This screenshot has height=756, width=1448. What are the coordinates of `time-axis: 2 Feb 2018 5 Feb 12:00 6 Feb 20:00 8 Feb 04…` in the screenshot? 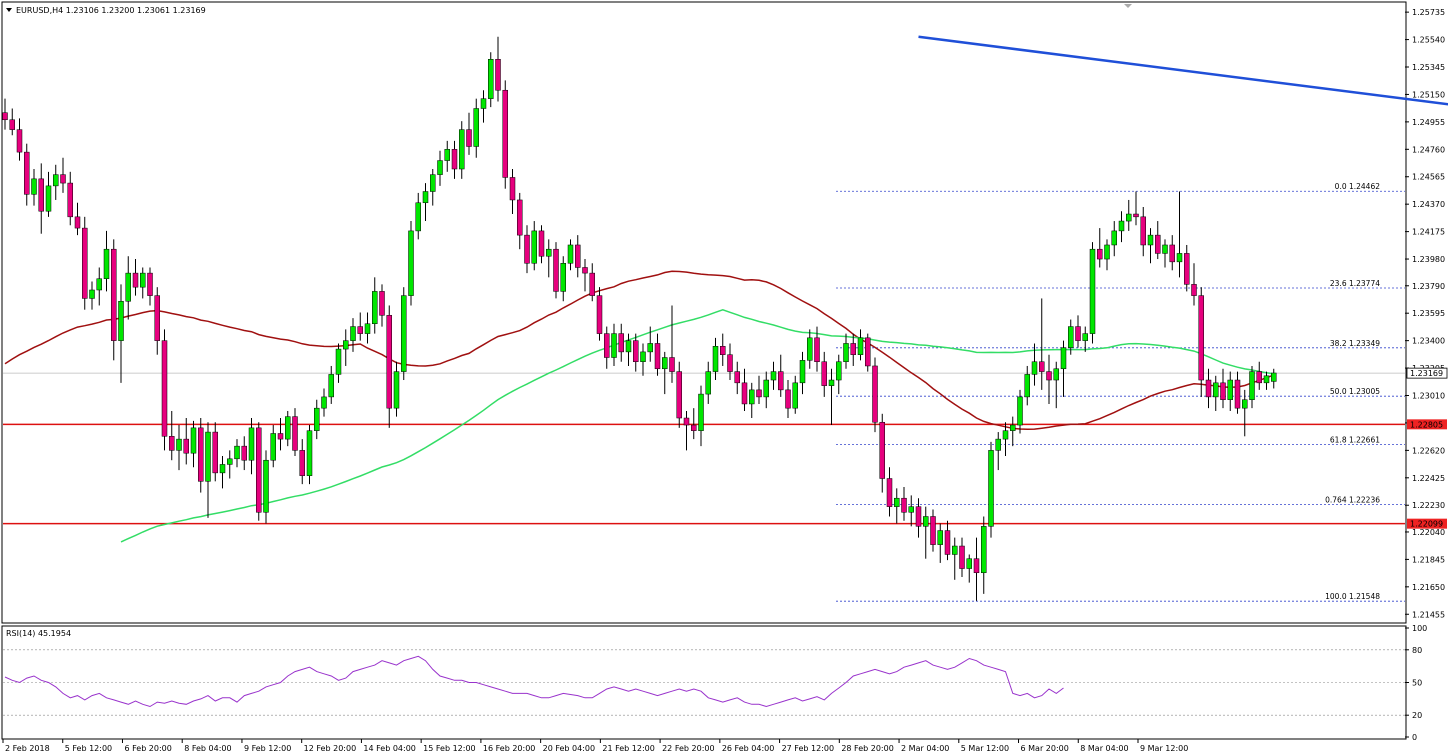 It's located at (595, 746).